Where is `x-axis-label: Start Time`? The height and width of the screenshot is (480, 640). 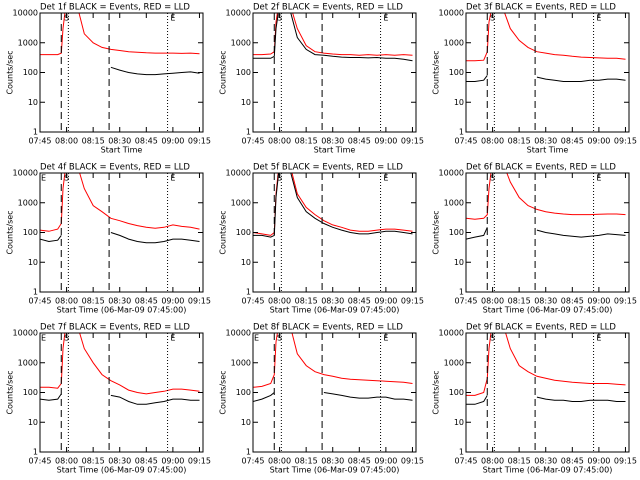
x-axis-label: Start Time is located at coordinates (548, 150).